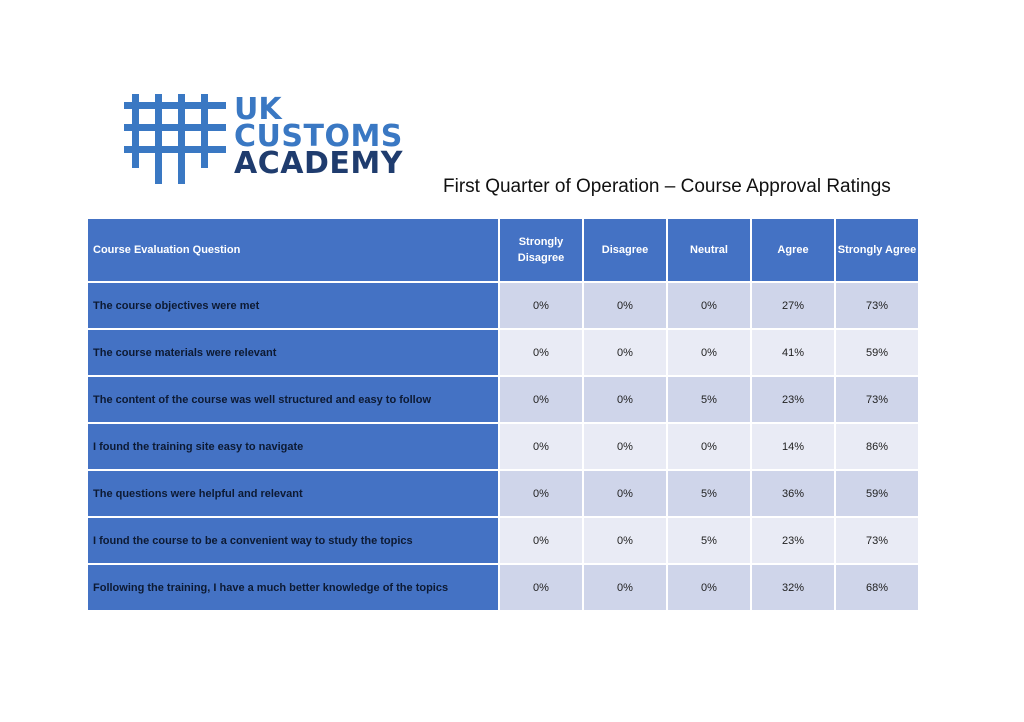 The height and width of the screenshot is (722, 1024). I want to click on logo-wordmark: UK CUSTOMS ACADEMY, so click(318, 136).